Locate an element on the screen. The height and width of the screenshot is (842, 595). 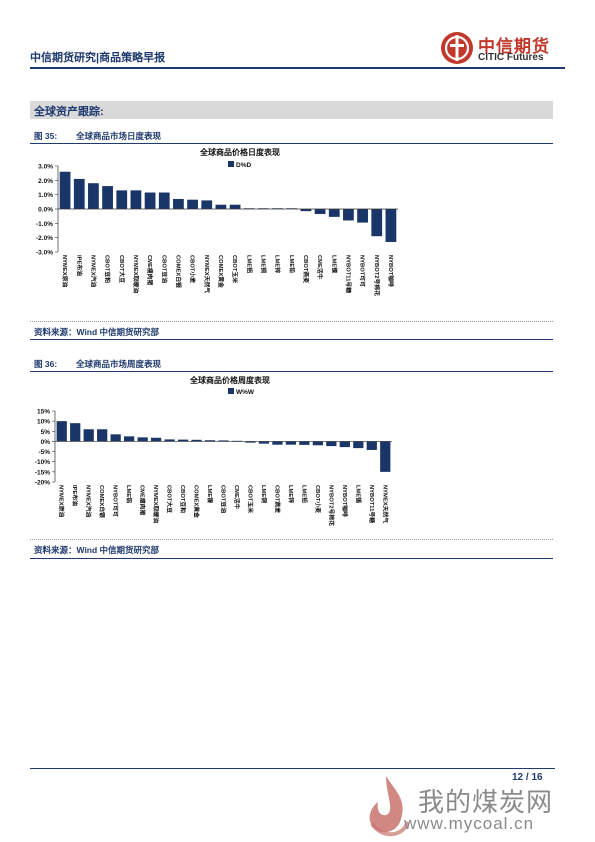
figure-35-caption: 全球商品市场日度表现 is located at coordinates (119, 136).